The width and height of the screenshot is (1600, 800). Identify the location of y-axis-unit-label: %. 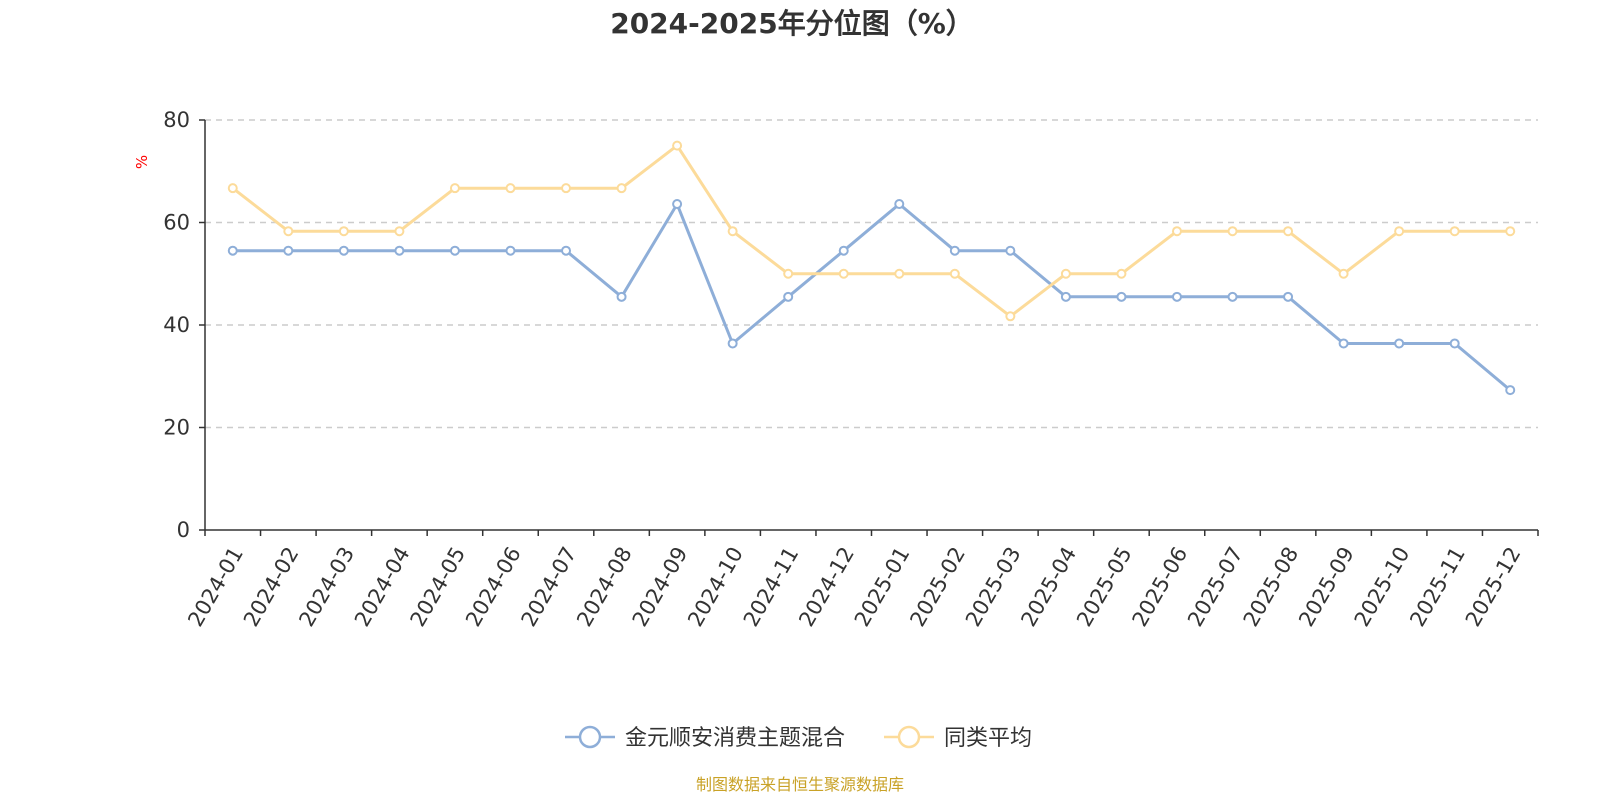
(142, 162).